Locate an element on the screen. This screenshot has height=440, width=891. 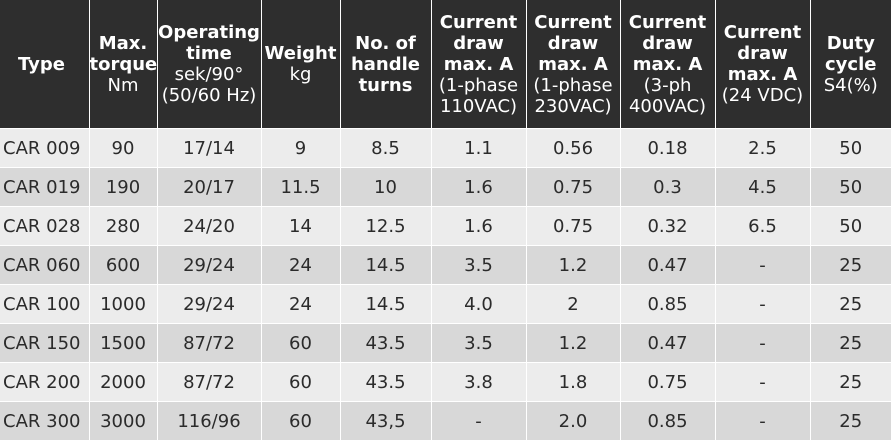
cell-weight: 9 is located at coordinates (300, 148).